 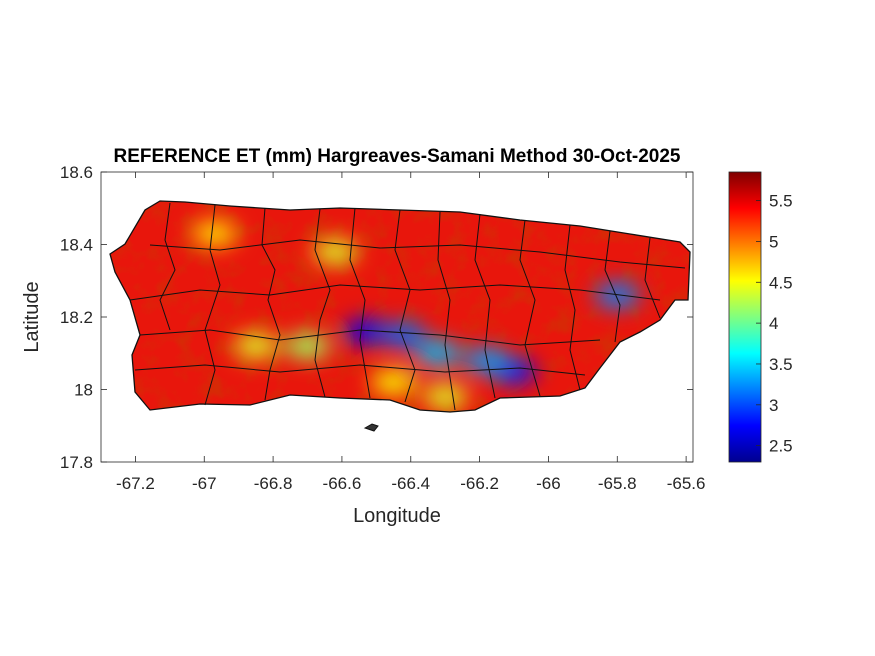 What do you see at coordinates (83, 390) in the screenshot?
I see `y-tick-label: 18` at bounding box center [83, 390].